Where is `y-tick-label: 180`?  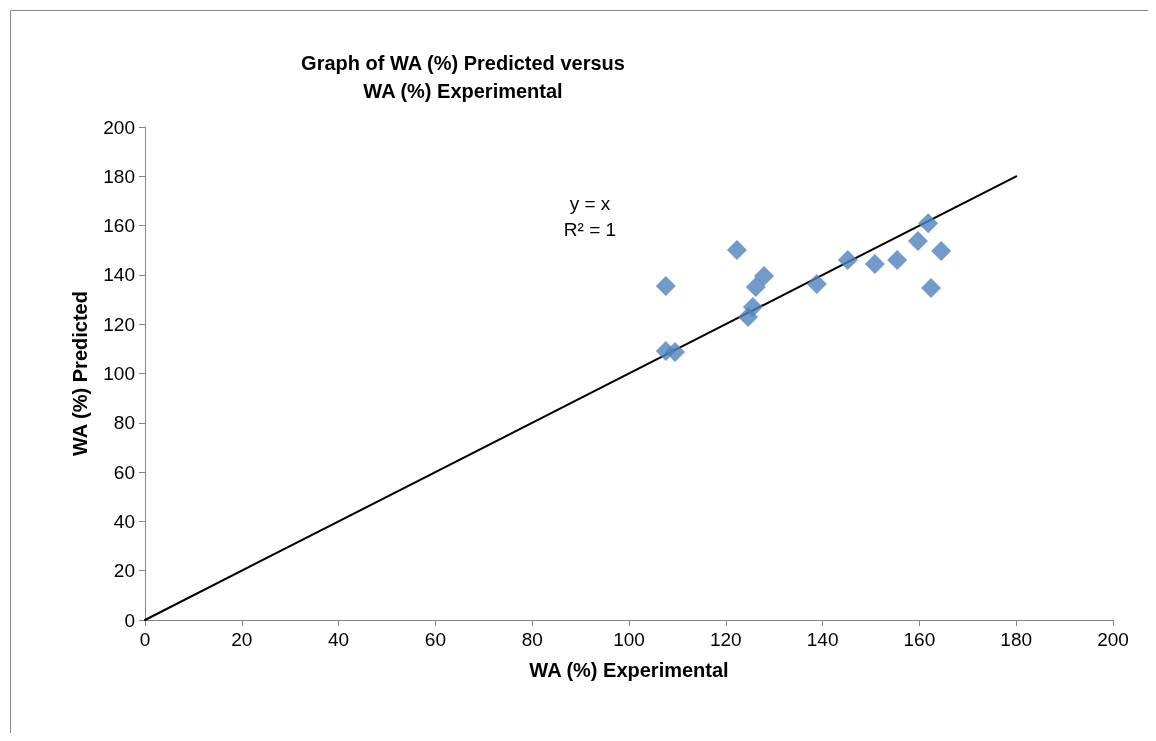 y-tick-label: 180 is located at coordinates (119, 176).